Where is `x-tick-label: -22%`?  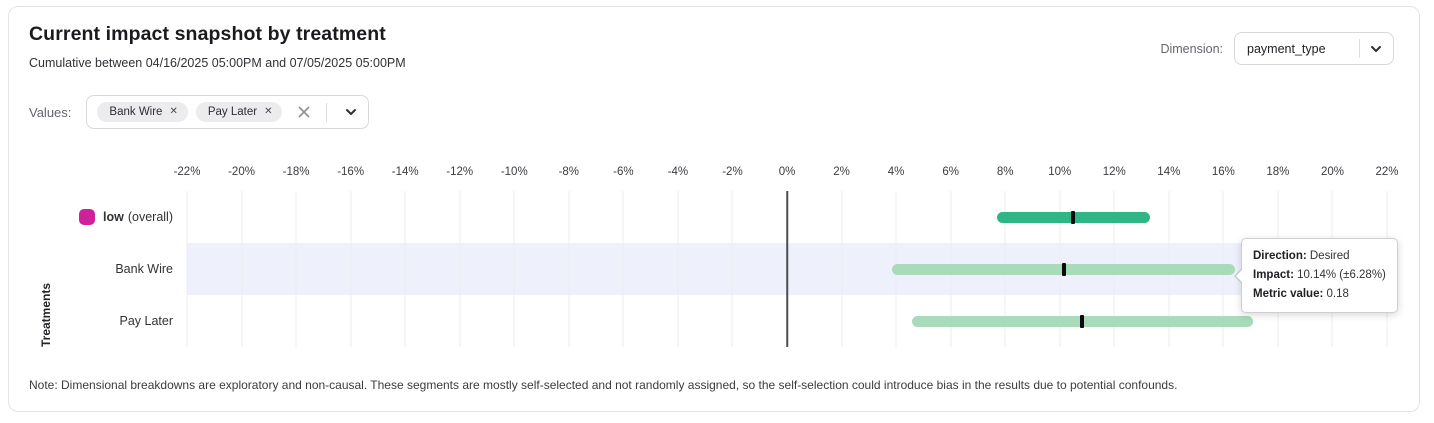 x-tick-label: -22% is located at coordinates (187, 172).